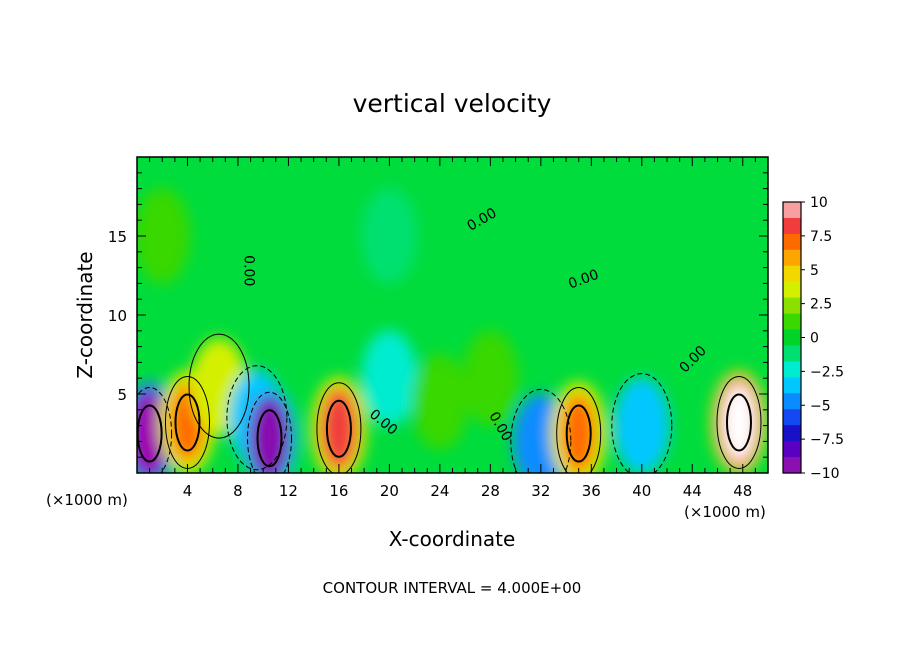  Describe the element at coordinates (122, 395) in the screenshot. I see `y-tick-label: 5` at that location.